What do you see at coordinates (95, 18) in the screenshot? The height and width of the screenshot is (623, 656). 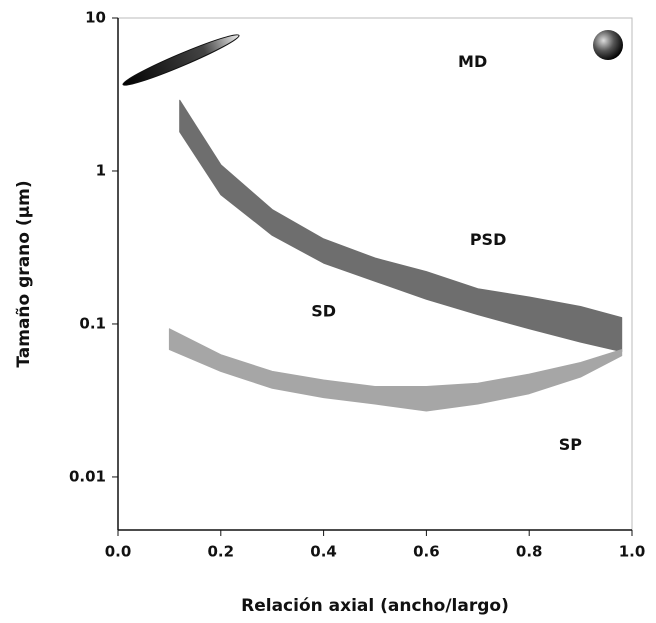 I see `y-tick-label: 10` at bounding box center [95, 18].